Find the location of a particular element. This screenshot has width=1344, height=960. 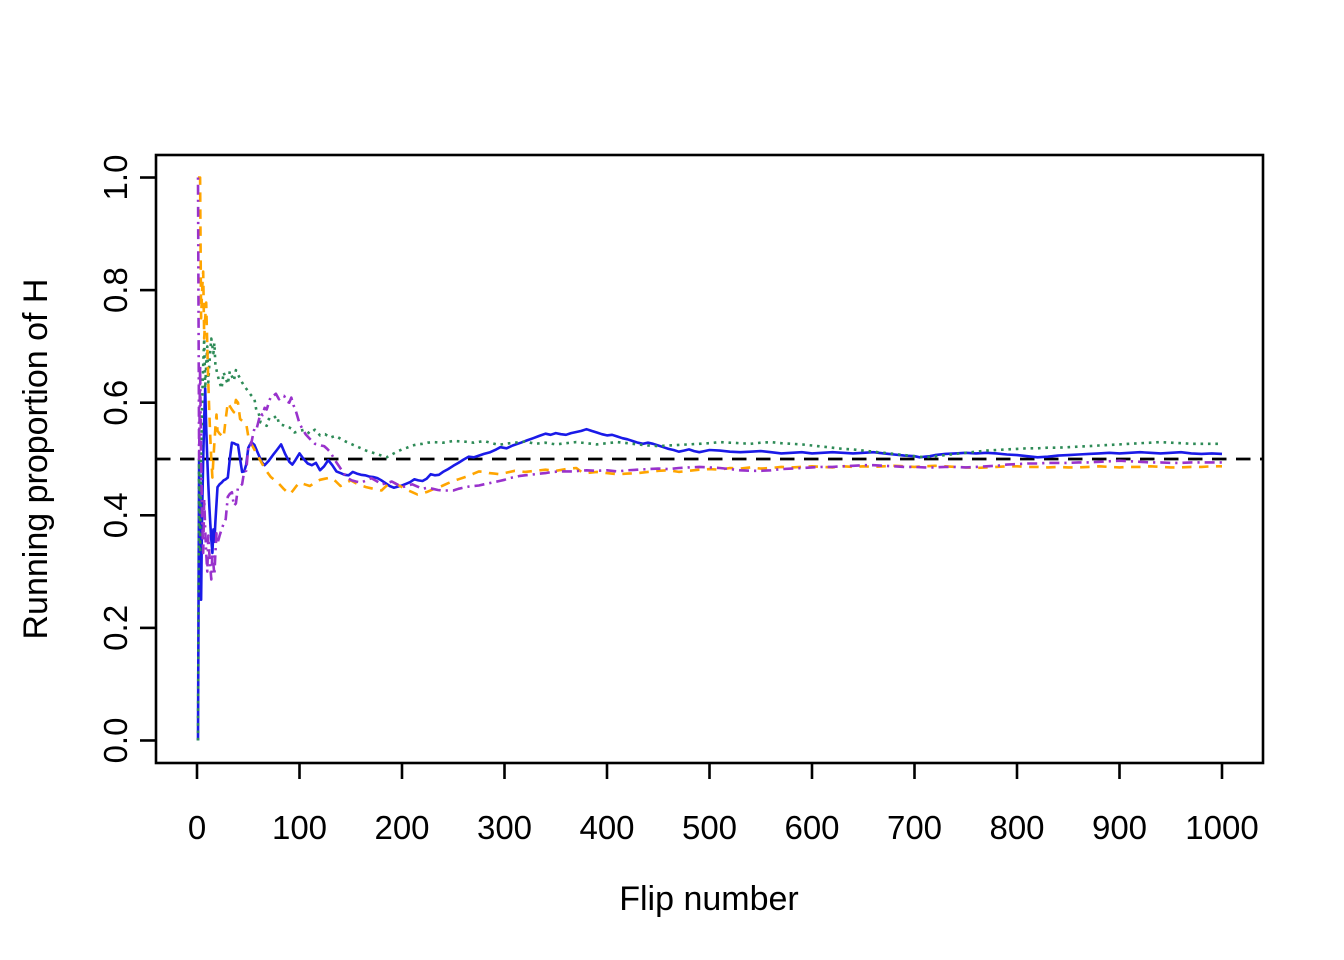

x-tick-label: 0 is located at coordinates (197, 827).